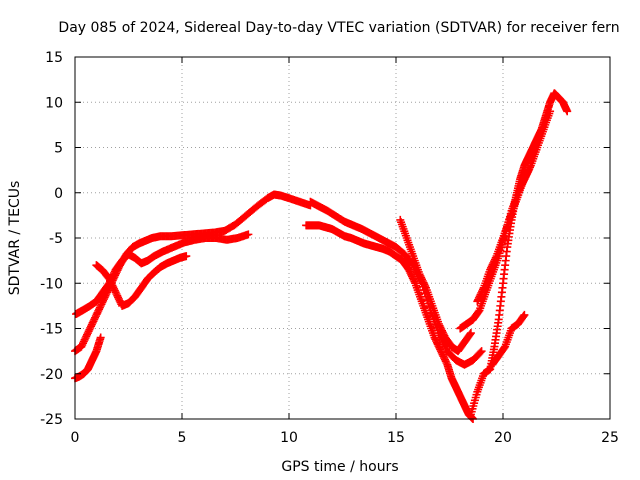 Image resolution: width=640 pixels, height=480 pixels. Describe the element at coordinates (610, 438) in the screenshot. I see `x-tick-label: 25` at that location.